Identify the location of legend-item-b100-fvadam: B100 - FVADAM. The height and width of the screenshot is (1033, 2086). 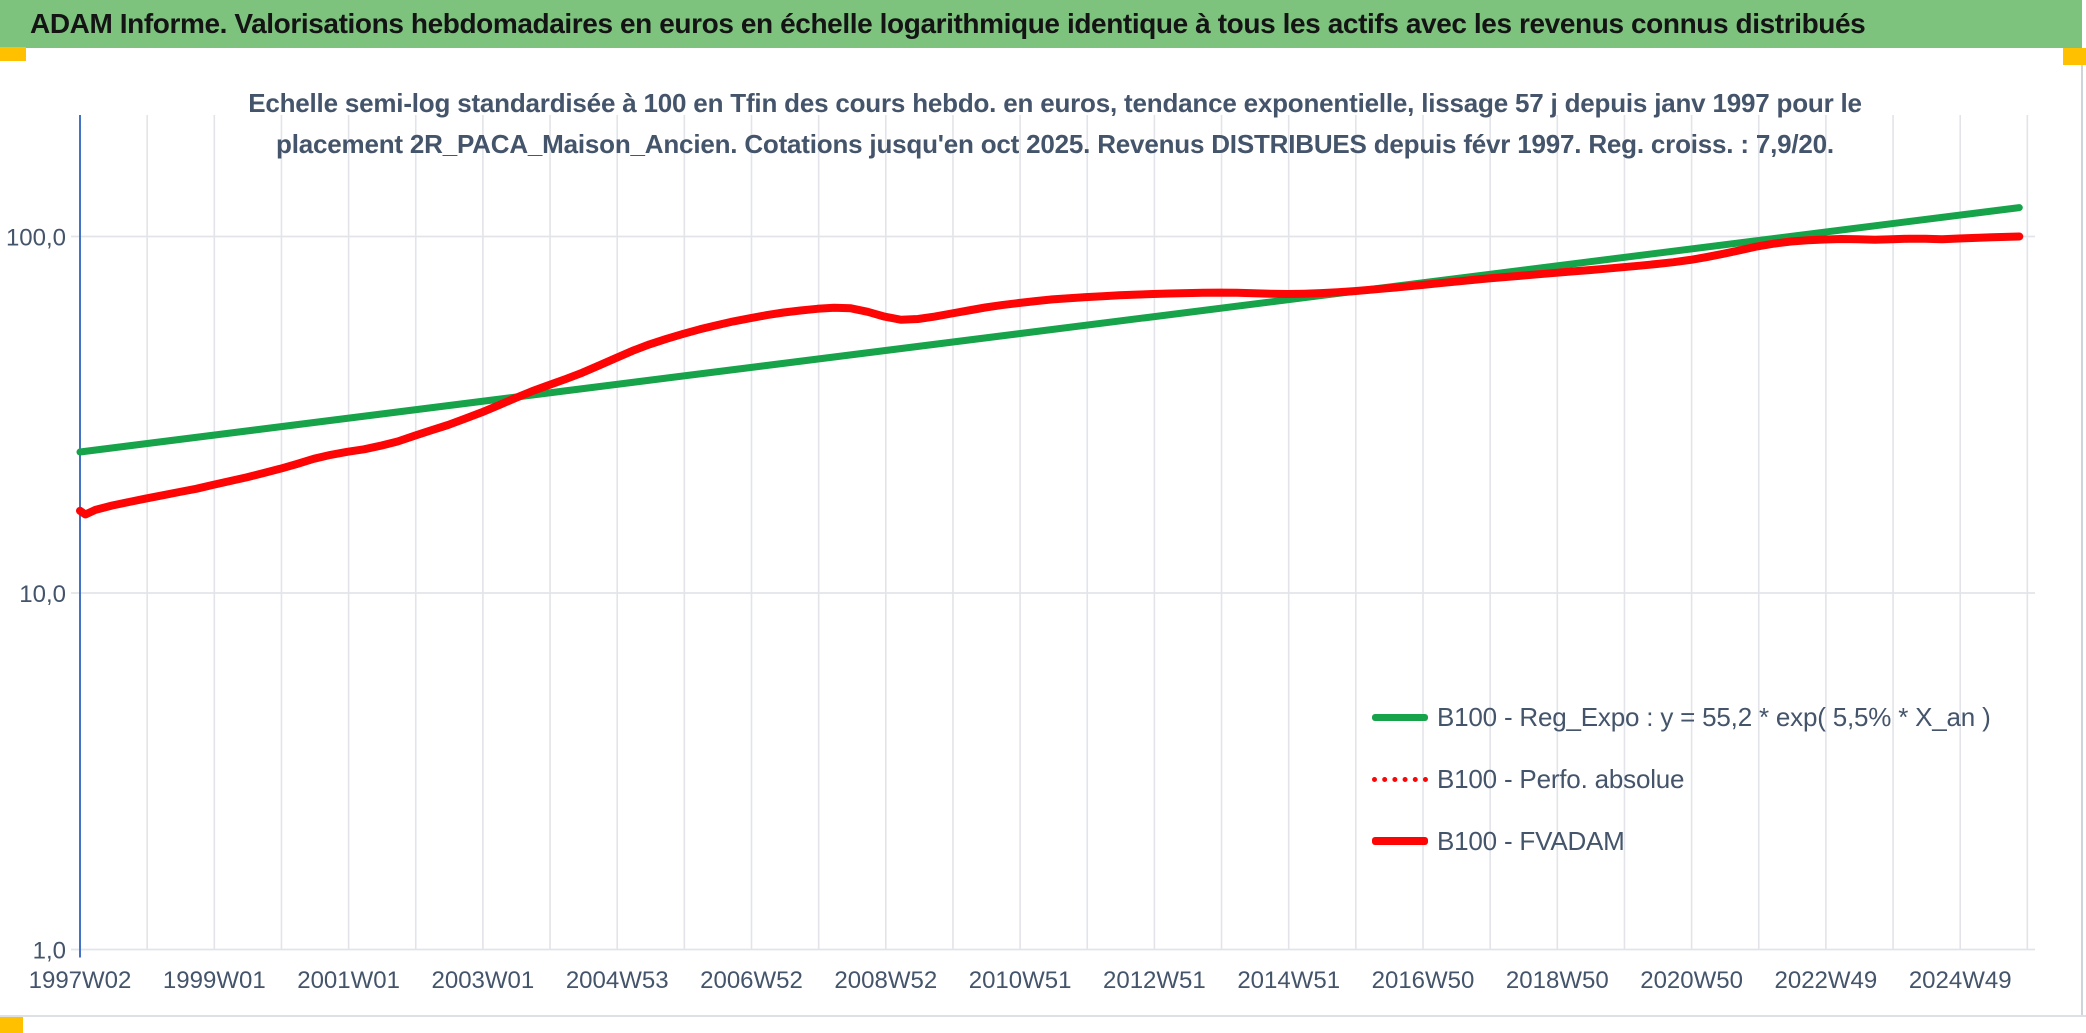
(1681, 841).